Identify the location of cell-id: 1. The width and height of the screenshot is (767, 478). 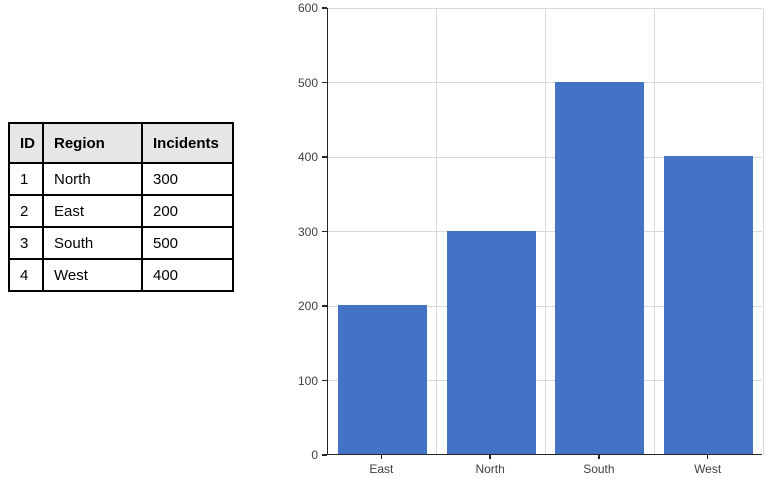
(26, 179).